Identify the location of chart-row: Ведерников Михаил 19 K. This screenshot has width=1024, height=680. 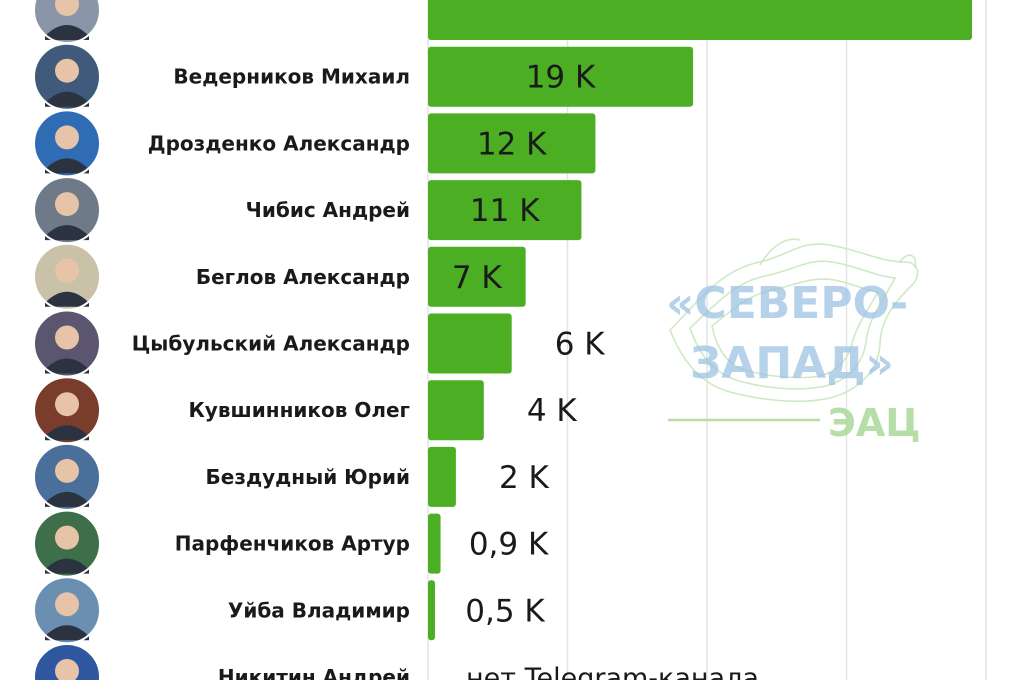
(363, 76).